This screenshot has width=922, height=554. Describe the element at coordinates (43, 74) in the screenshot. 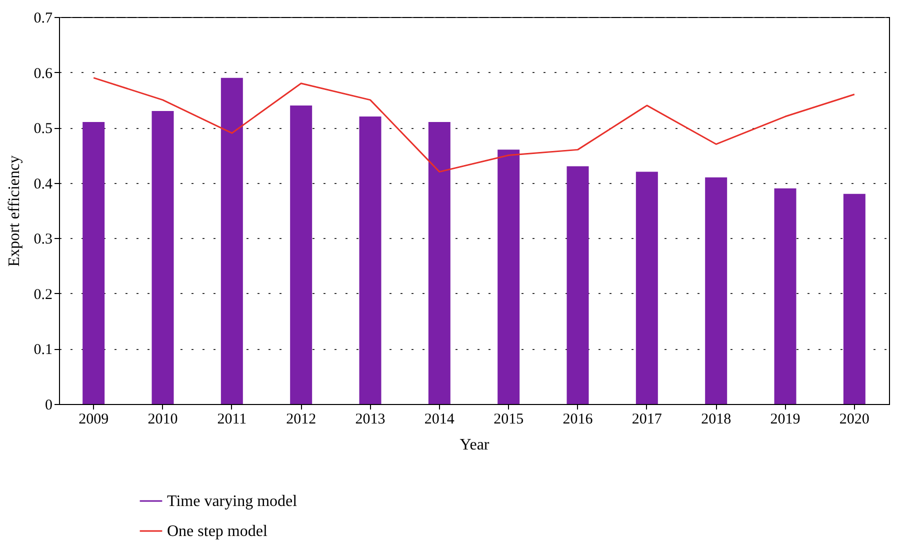

I see `y-tick-label: 0.6` at that location.